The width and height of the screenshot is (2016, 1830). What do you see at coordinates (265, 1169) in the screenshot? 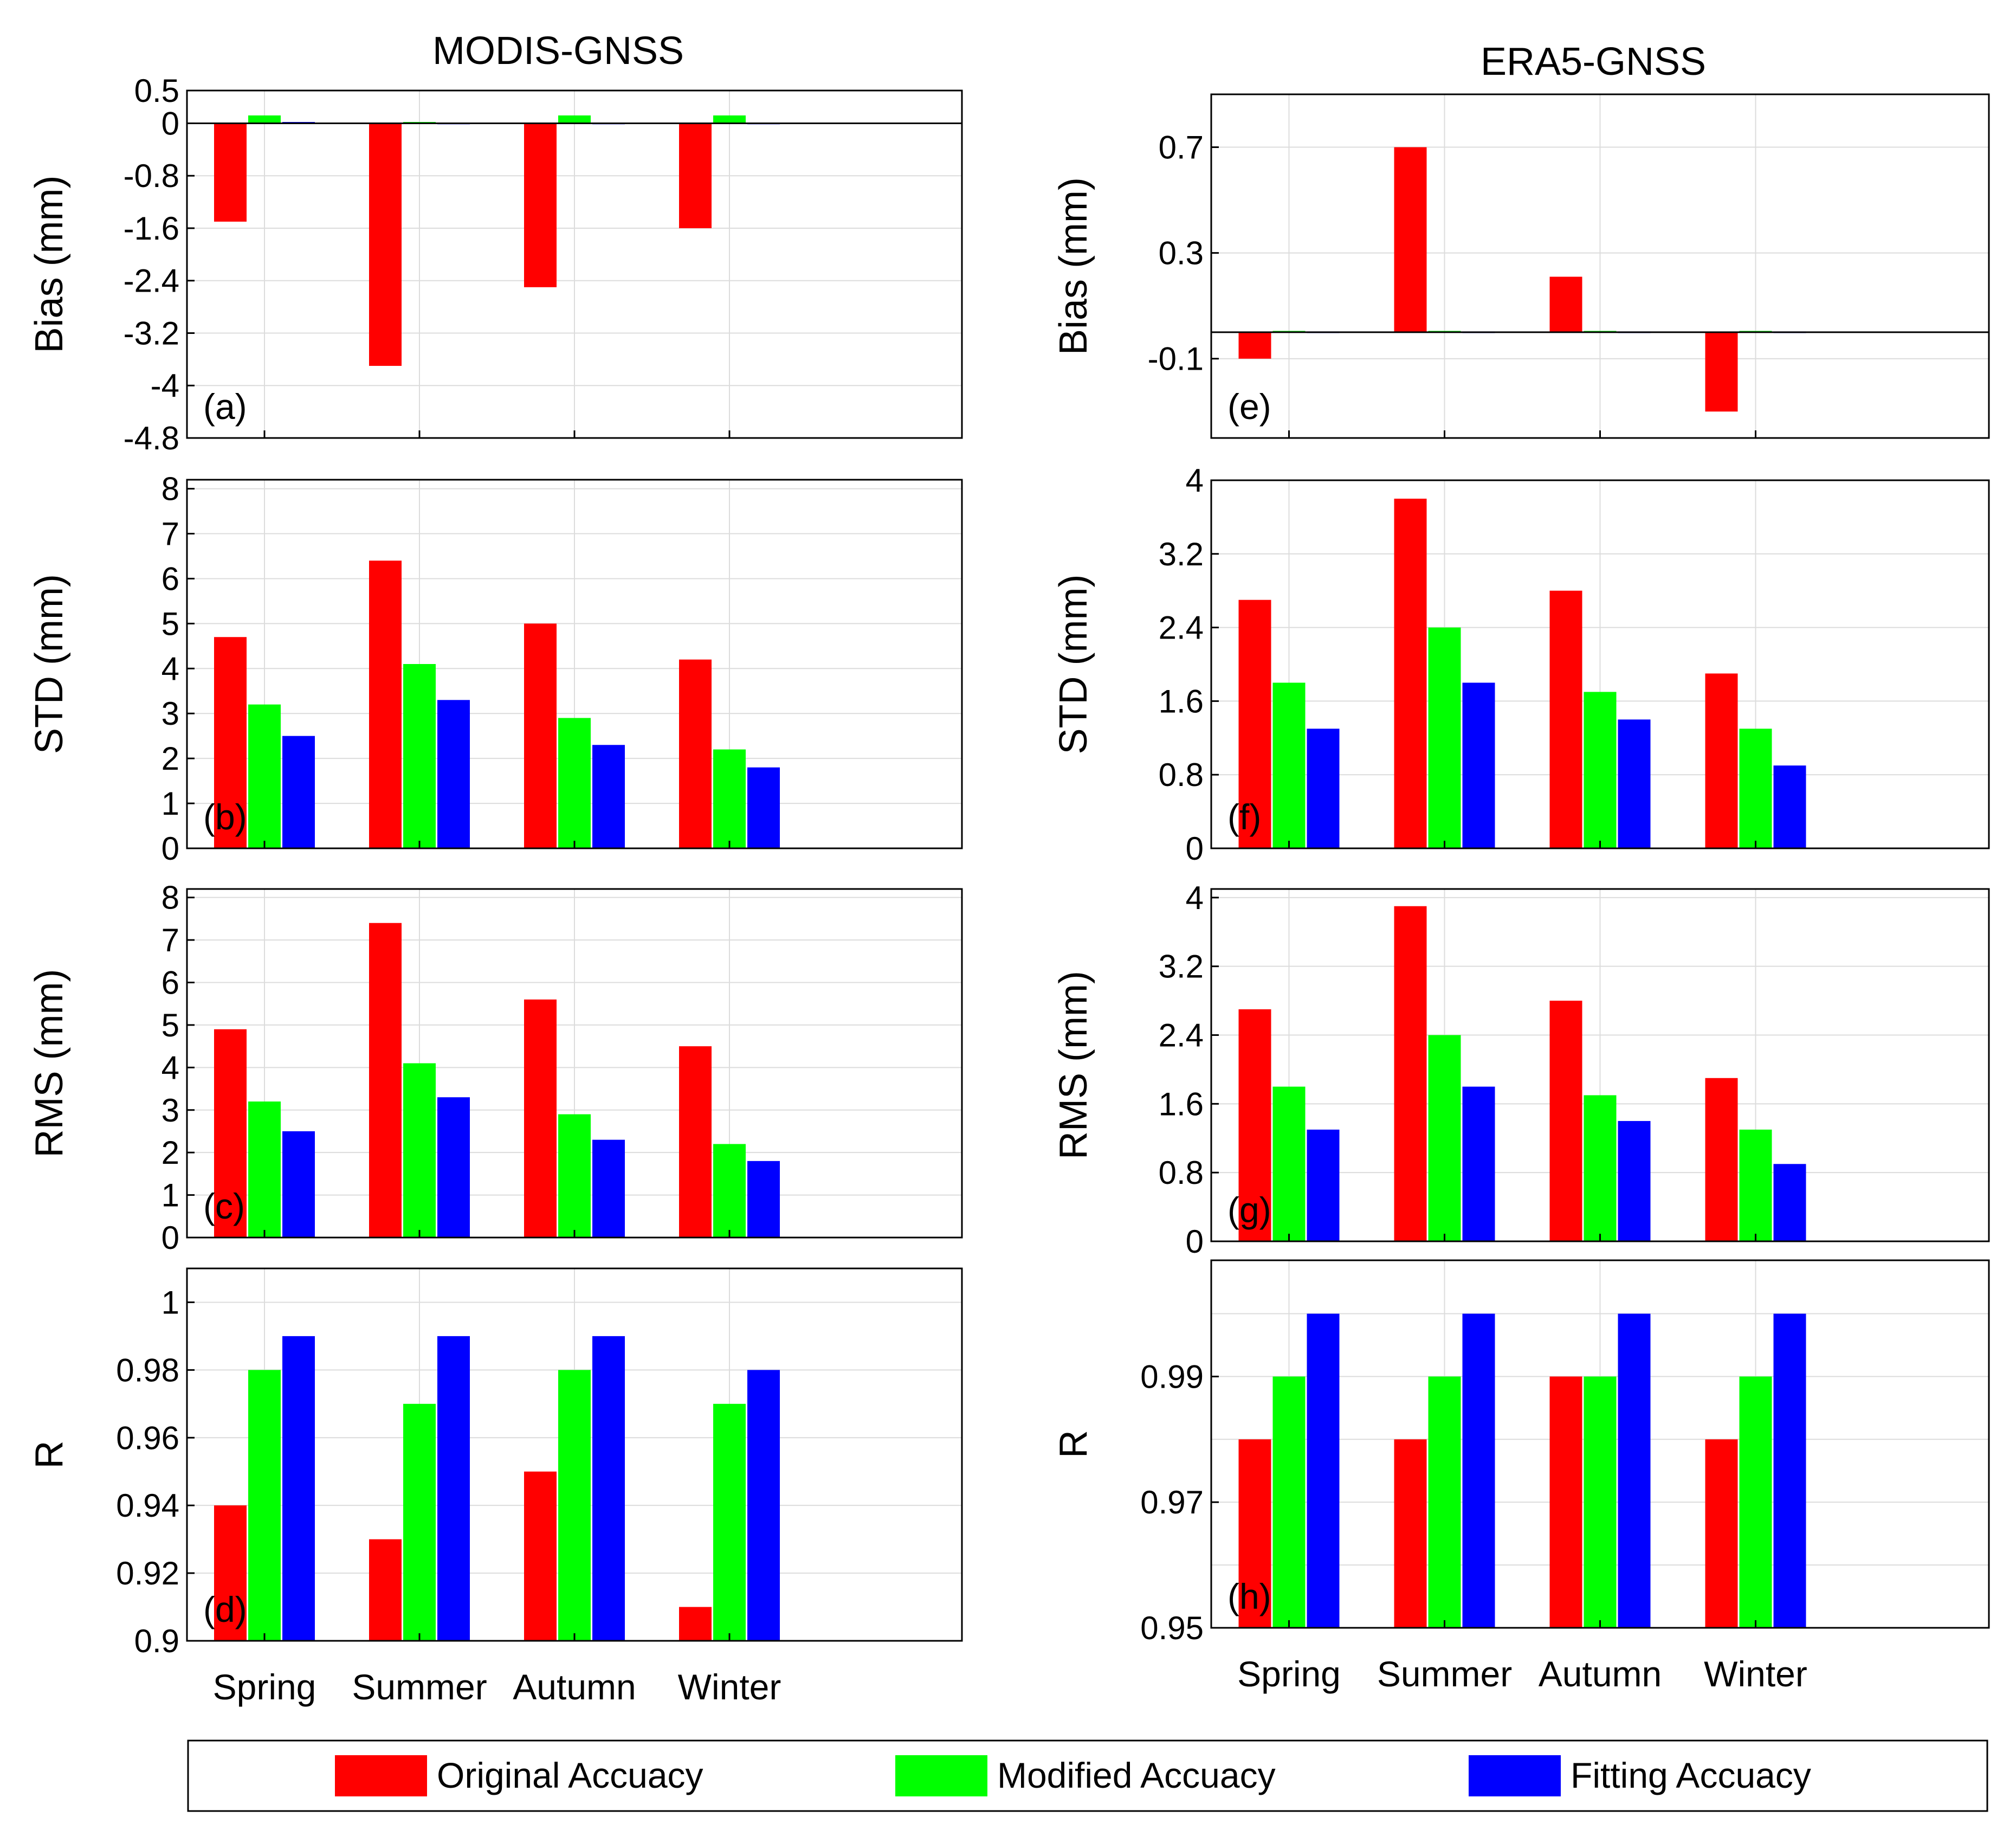
I see `bar-c-s1-spring` at bounding box center [265, 1169].